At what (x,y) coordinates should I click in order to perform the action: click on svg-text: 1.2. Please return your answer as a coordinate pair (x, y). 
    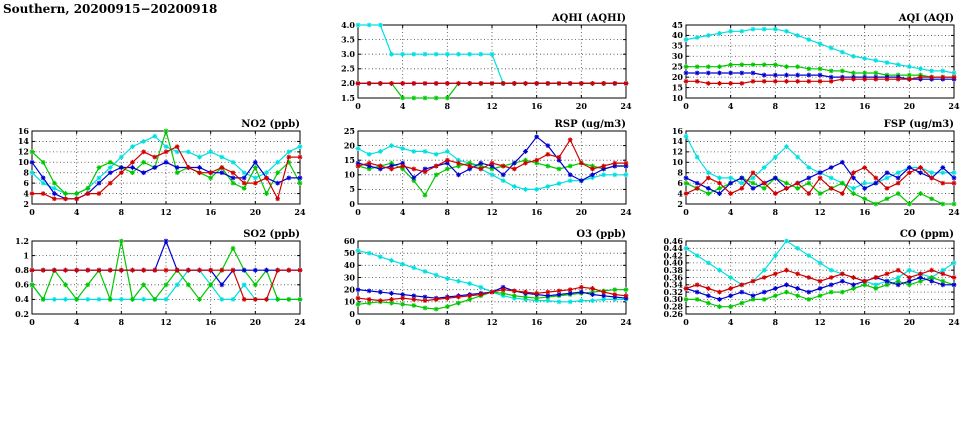
    Looking at the image, I should click on (22, 241).